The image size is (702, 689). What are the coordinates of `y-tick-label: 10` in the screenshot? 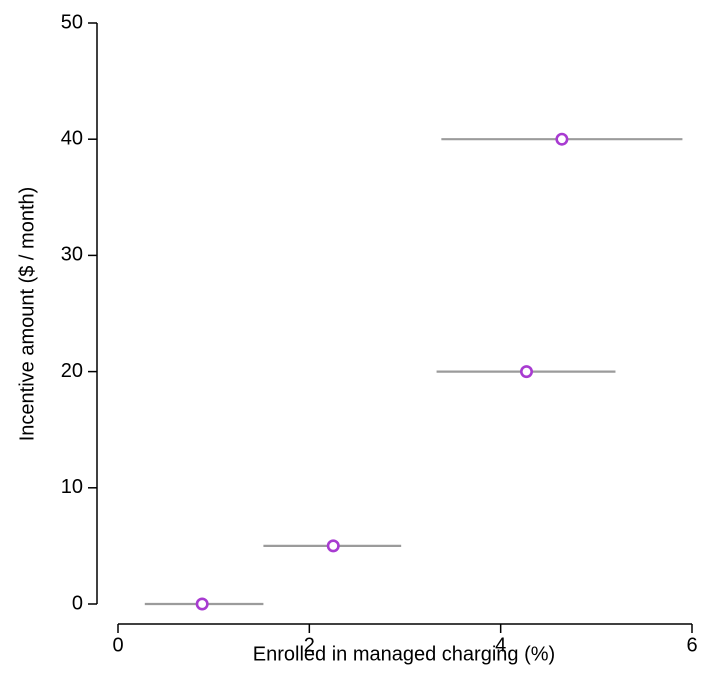 It's located at (72, 487).